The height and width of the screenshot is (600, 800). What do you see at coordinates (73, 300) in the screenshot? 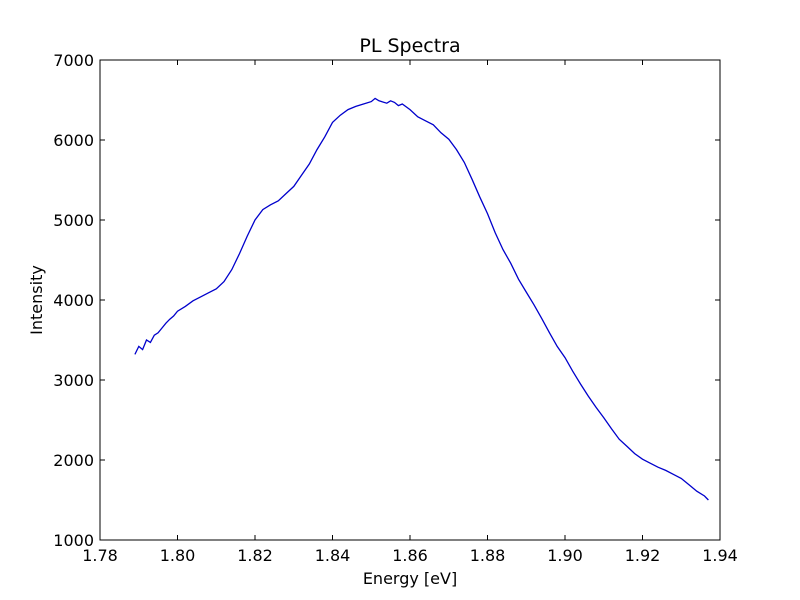
I see `y-tick-label: 4000` at bounding box center [73, 300].